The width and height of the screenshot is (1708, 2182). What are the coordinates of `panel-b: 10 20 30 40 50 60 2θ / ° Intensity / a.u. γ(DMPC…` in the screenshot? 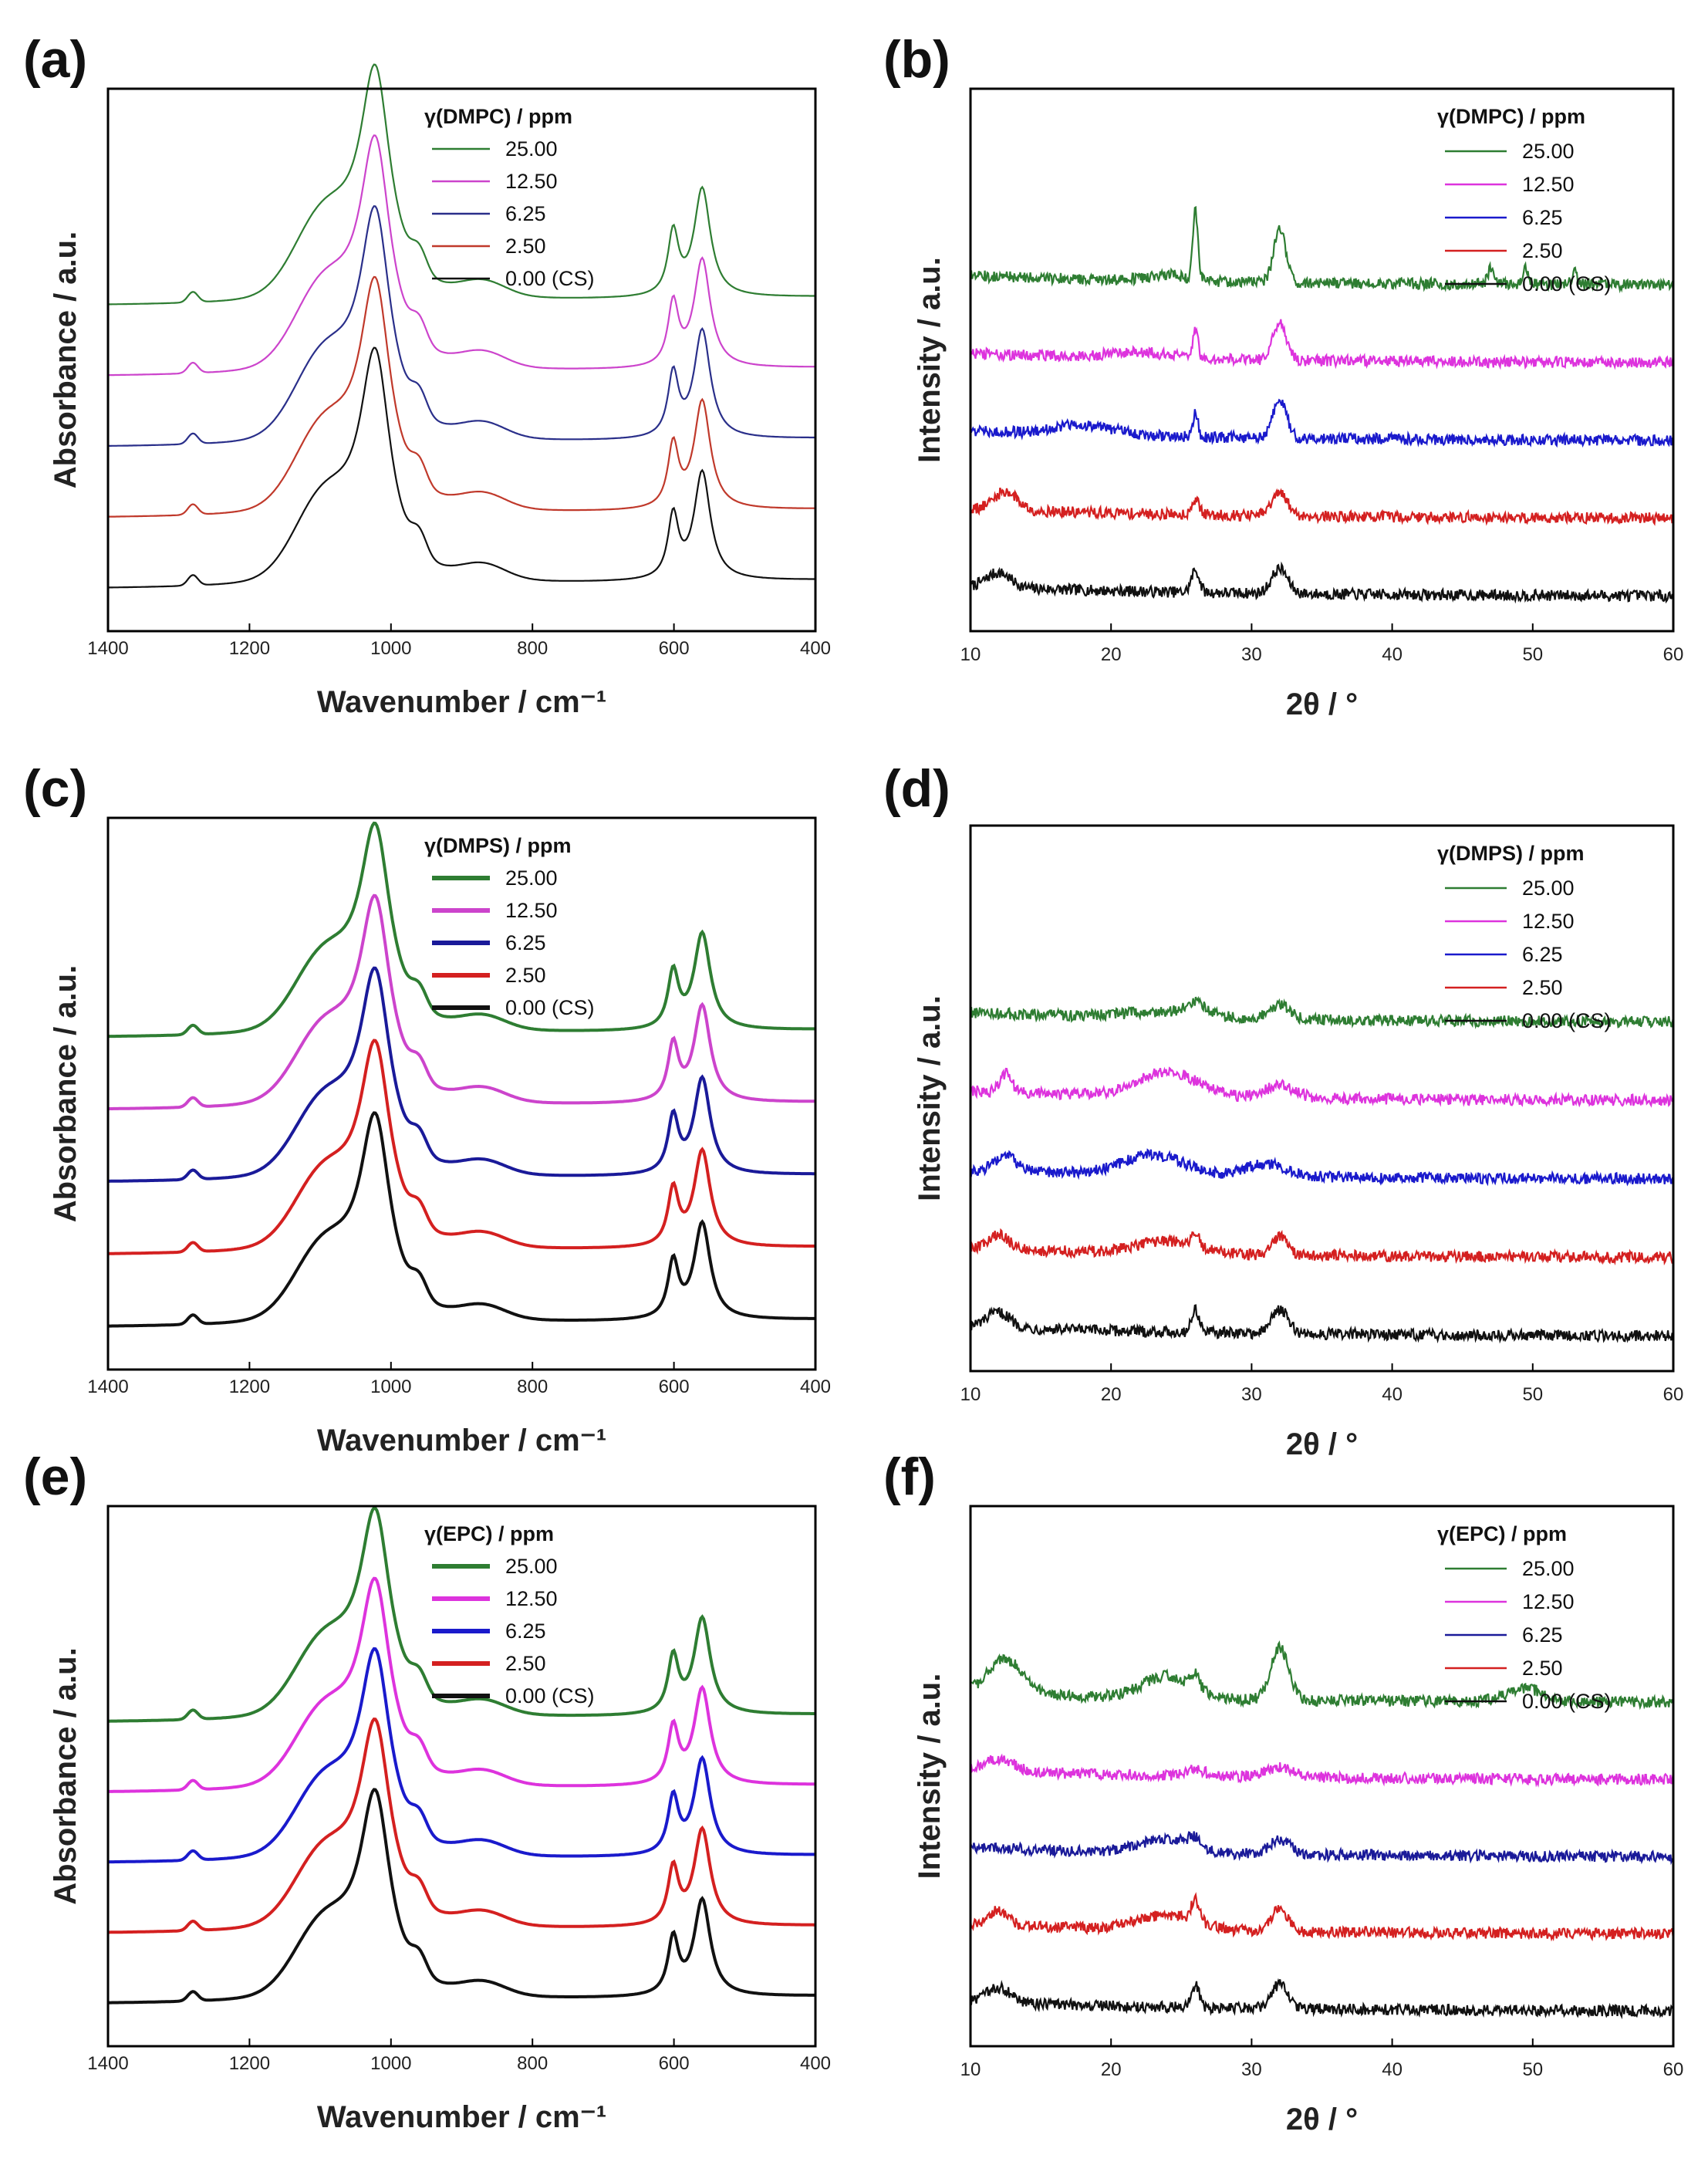 It's located at (1299, 404).